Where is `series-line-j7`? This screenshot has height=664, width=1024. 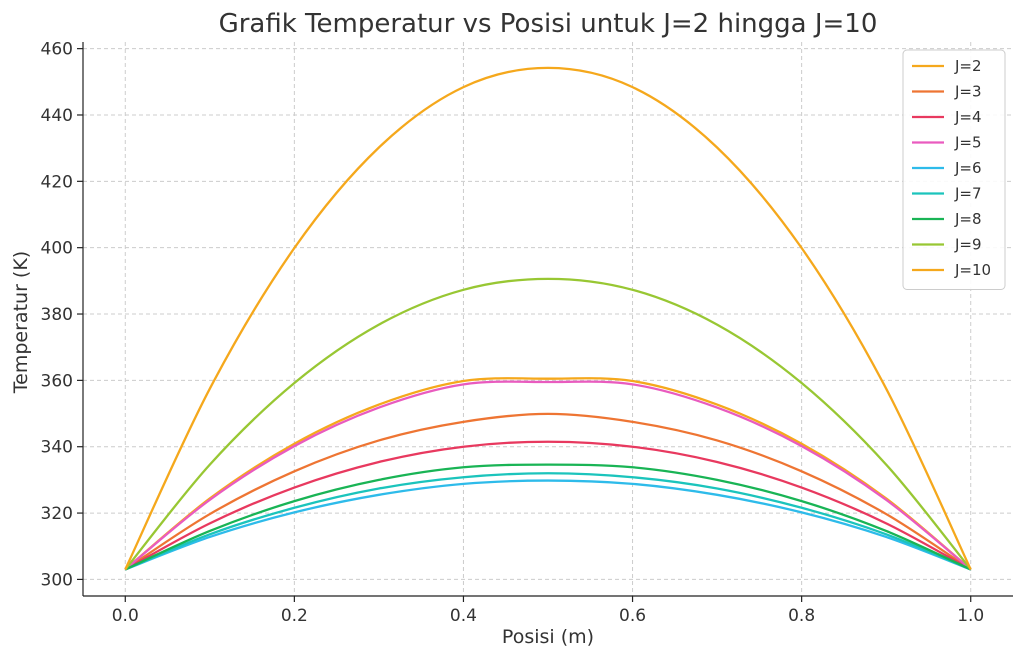
series-line-j7 is located at coordinates (548, 521).